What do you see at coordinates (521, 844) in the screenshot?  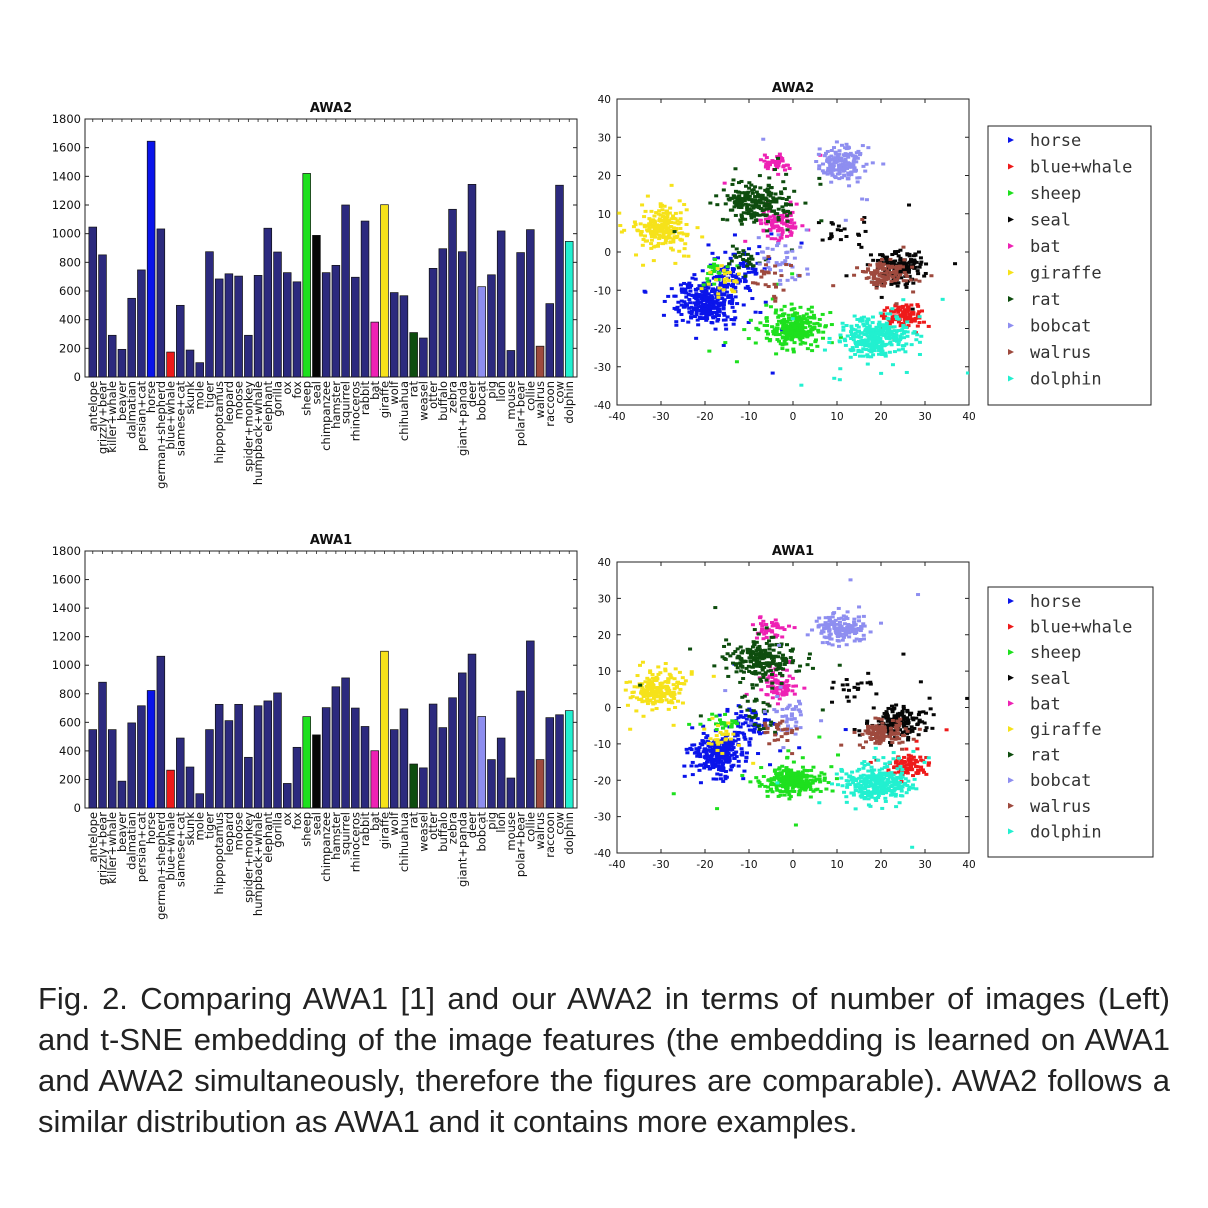 I see `x-tick-label: polar+bear` at bounding box center [521, 844].